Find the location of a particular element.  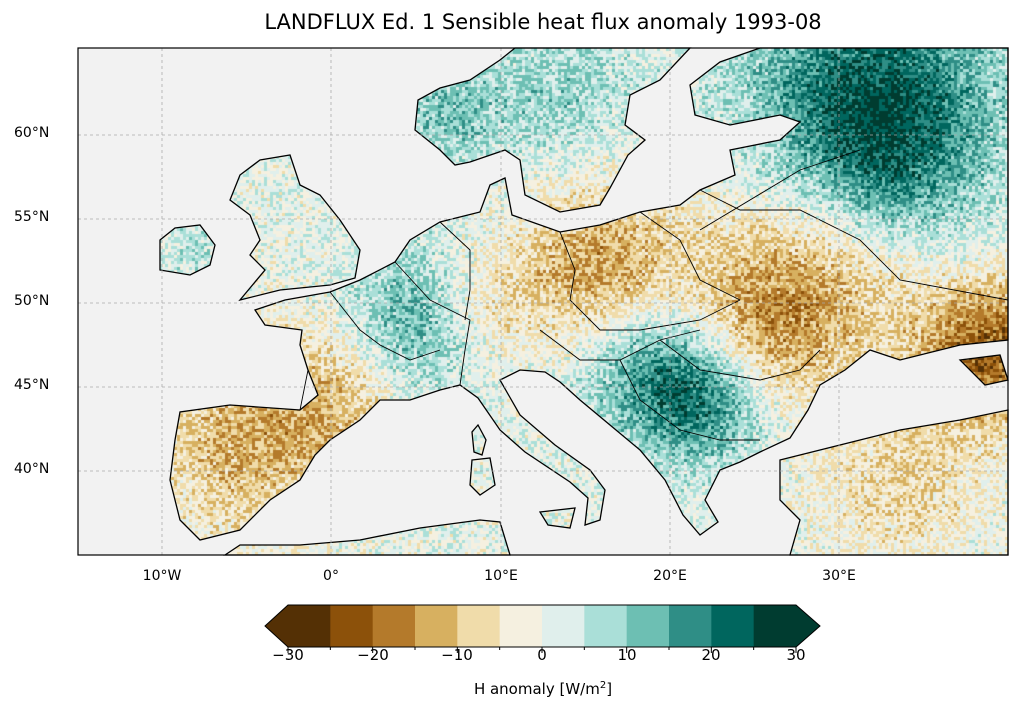

colorbar-tick-label: 0 is located at coordinates (542, 655).